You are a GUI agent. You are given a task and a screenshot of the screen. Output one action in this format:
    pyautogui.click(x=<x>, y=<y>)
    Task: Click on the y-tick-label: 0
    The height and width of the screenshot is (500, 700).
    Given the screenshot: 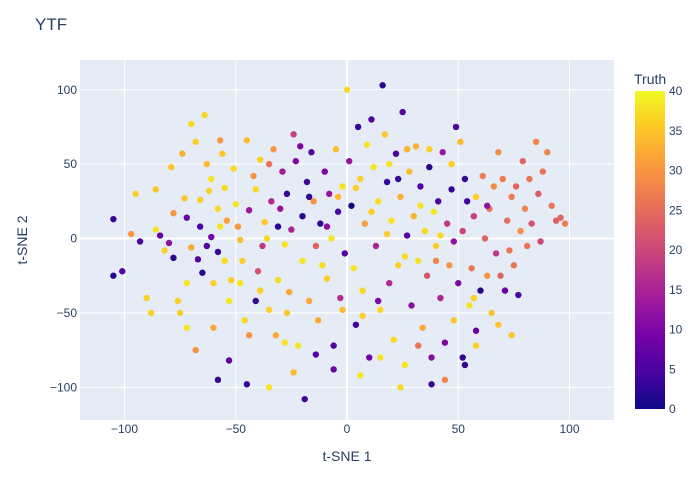 What is the action you would take?
    pyautogui.click(x=73, y=239)
    